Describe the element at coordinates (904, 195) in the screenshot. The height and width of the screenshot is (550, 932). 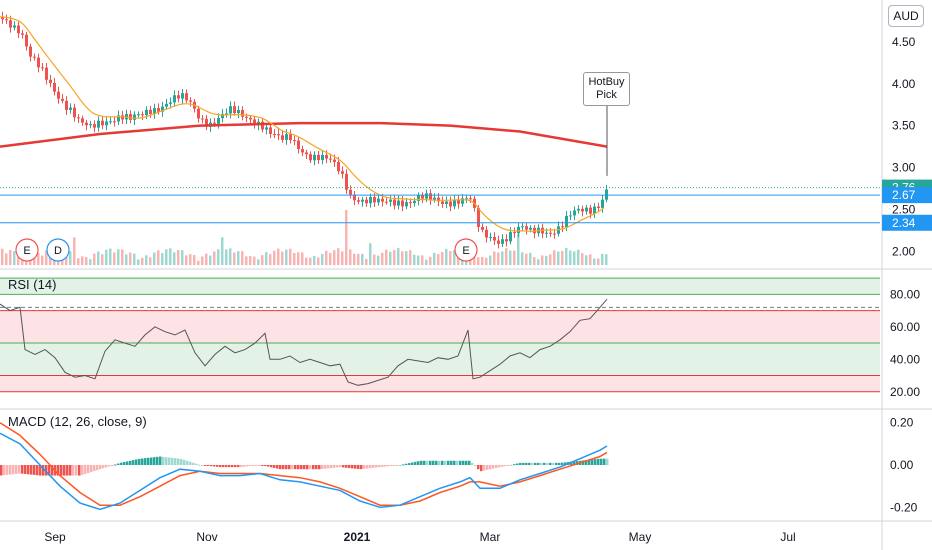
I see `price-tag-label: 2.67` at that location.